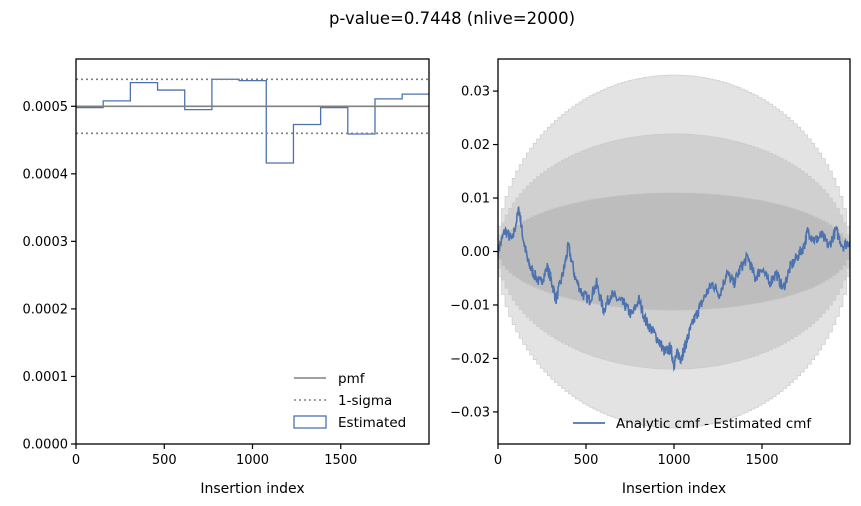 The image size is (861, 506). What do you see at coordinates (475, 252) in the screenshot?
I see `y-tick-label: 0.00` at bounding box center [475, 252].